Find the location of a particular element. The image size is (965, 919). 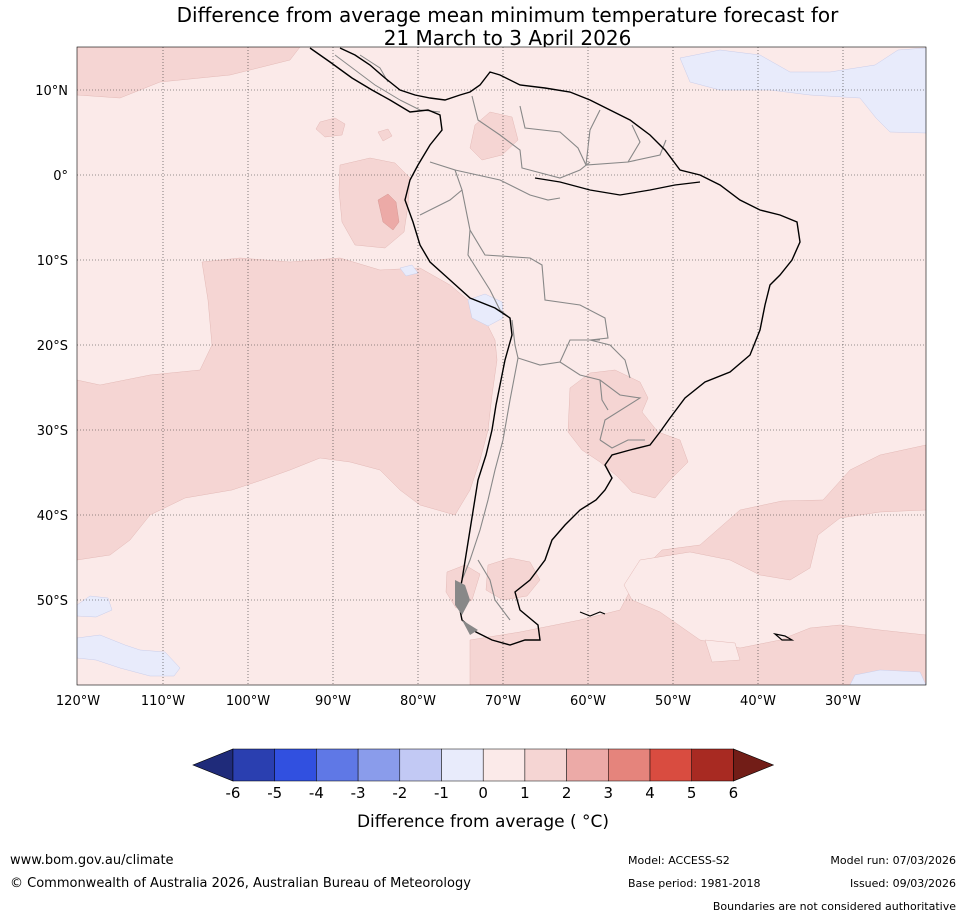

lat-label: 20°S is located at coordinates (52, 346).